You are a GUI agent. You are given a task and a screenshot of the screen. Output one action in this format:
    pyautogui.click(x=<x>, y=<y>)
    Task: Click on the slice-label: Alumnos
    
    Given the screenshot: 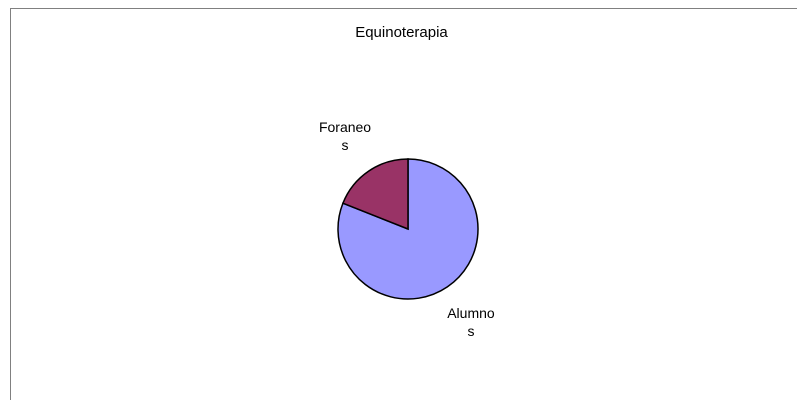 What is the action you would take?
    pyautogui.click(x=471, y=321)
    